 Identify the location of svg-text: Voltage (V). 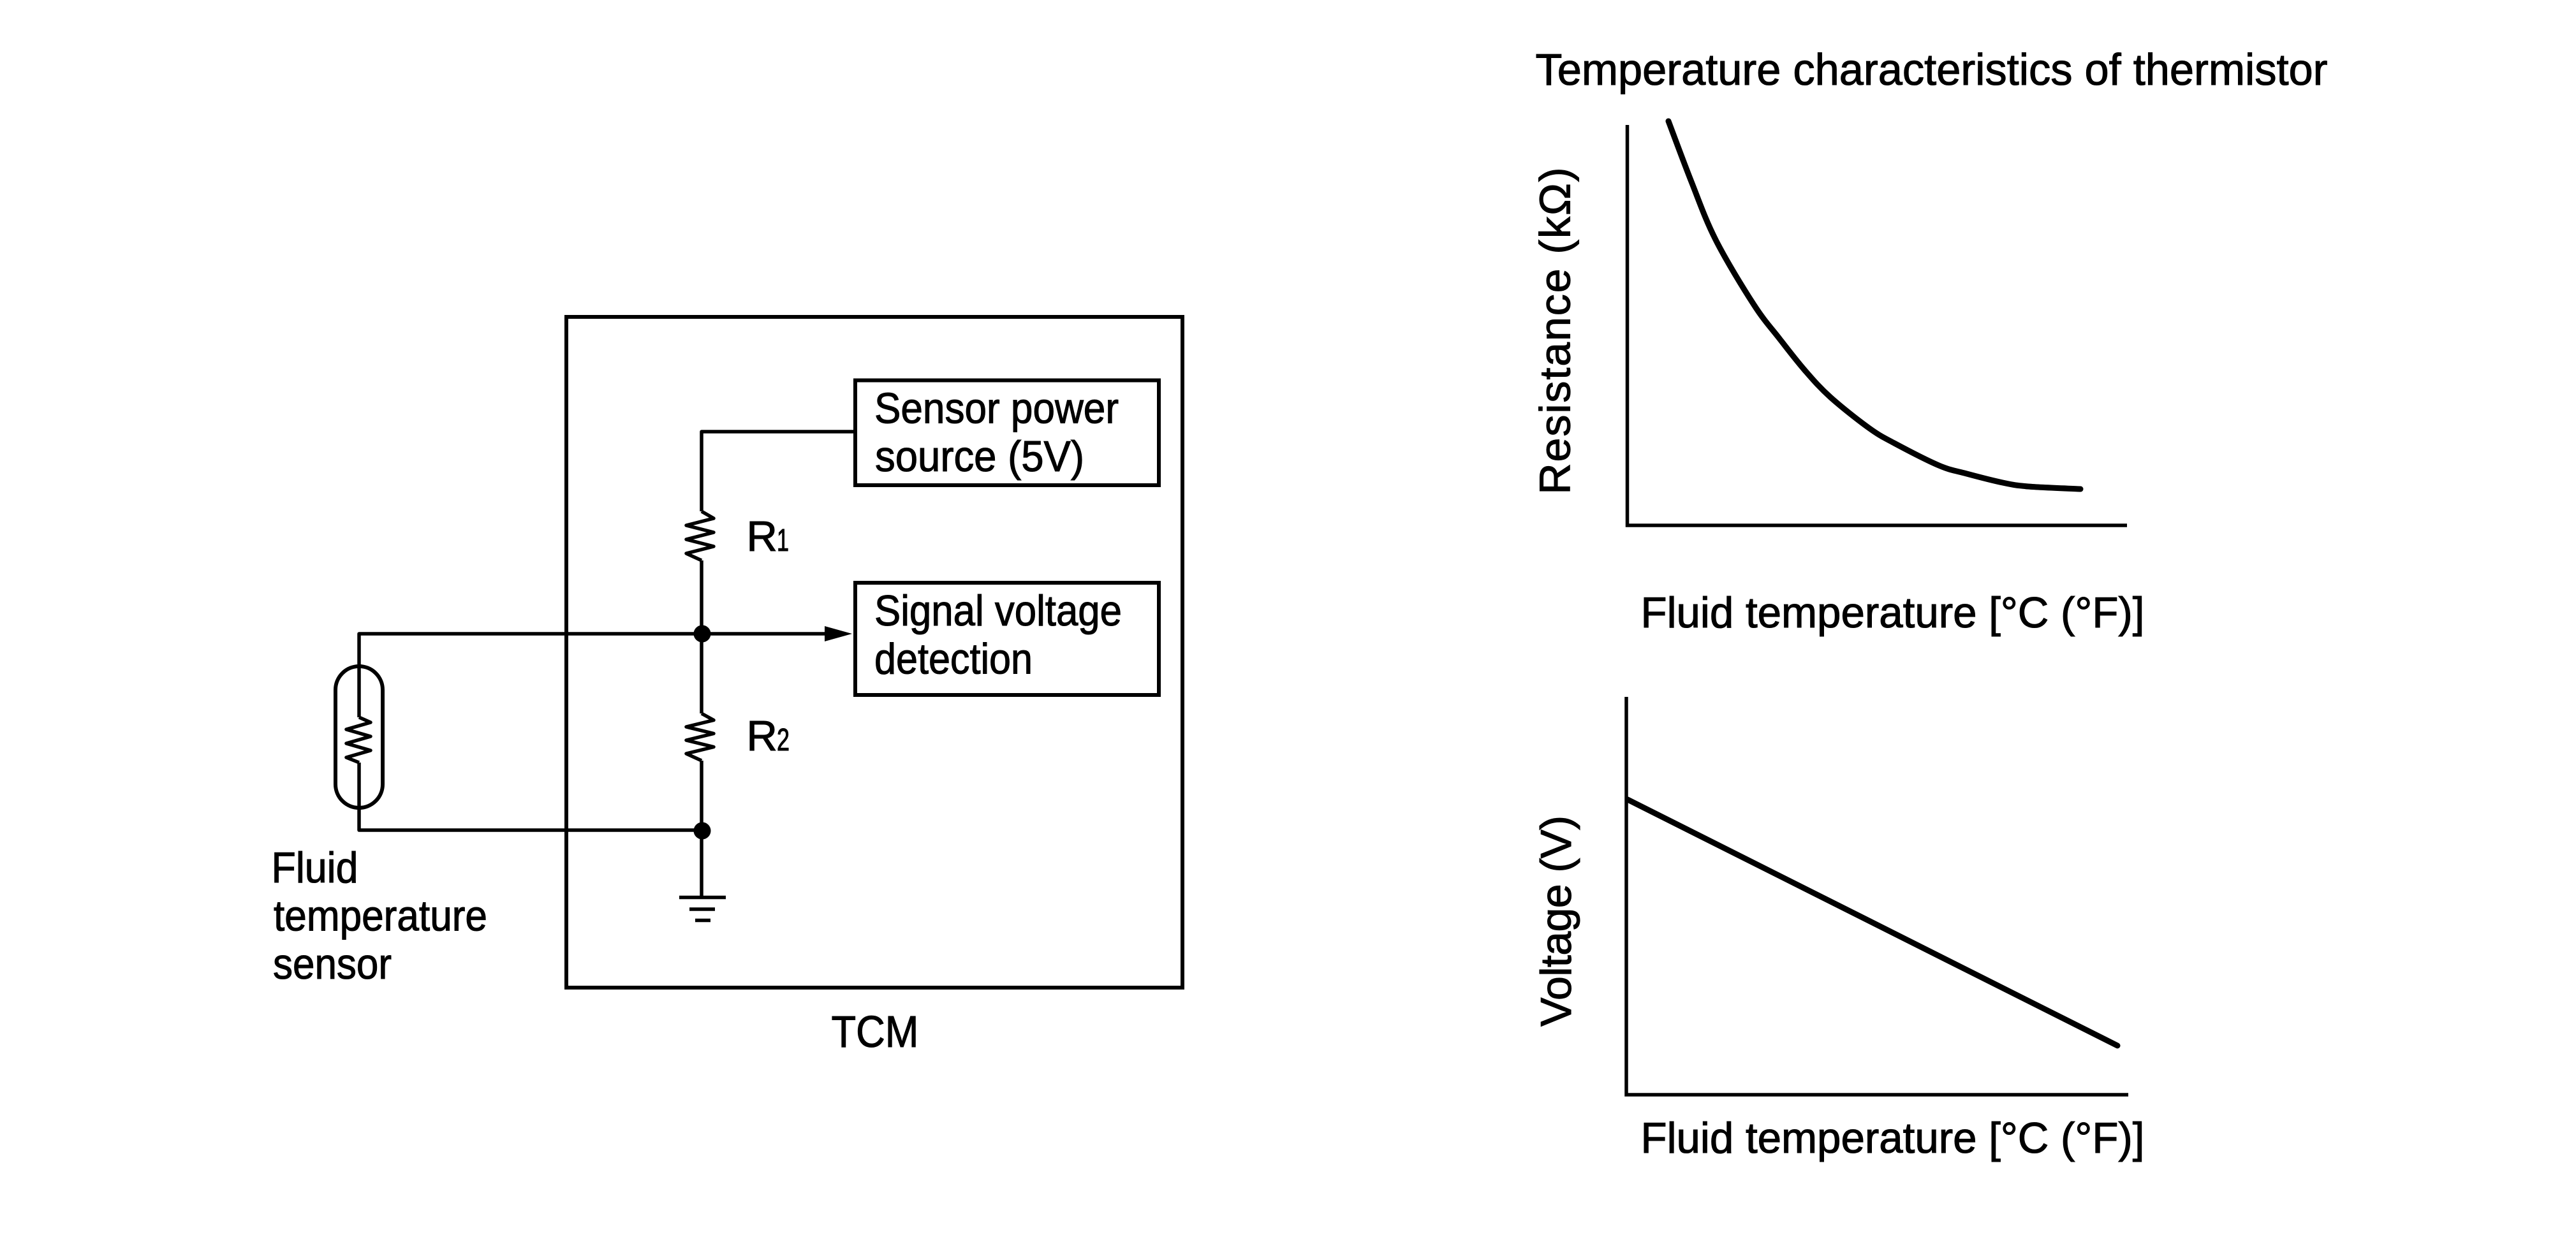
(1556, 921).